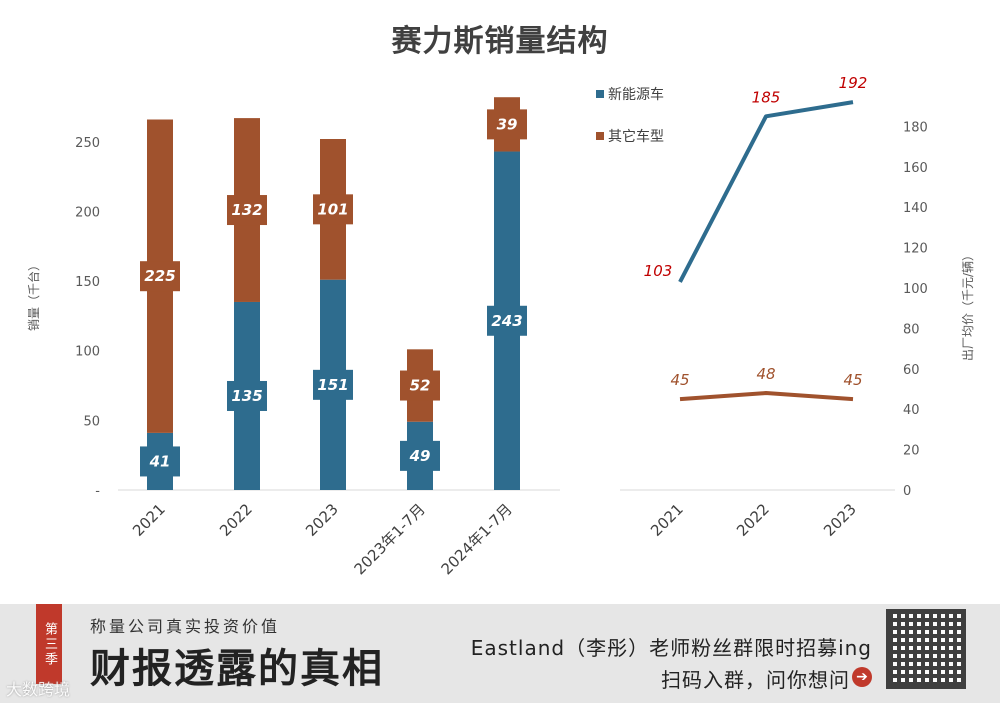 The image size is (1000, 703). Describe the element at coordinates (87, 212) in the screenshot. I see `y-tick-label: 200` at that location.